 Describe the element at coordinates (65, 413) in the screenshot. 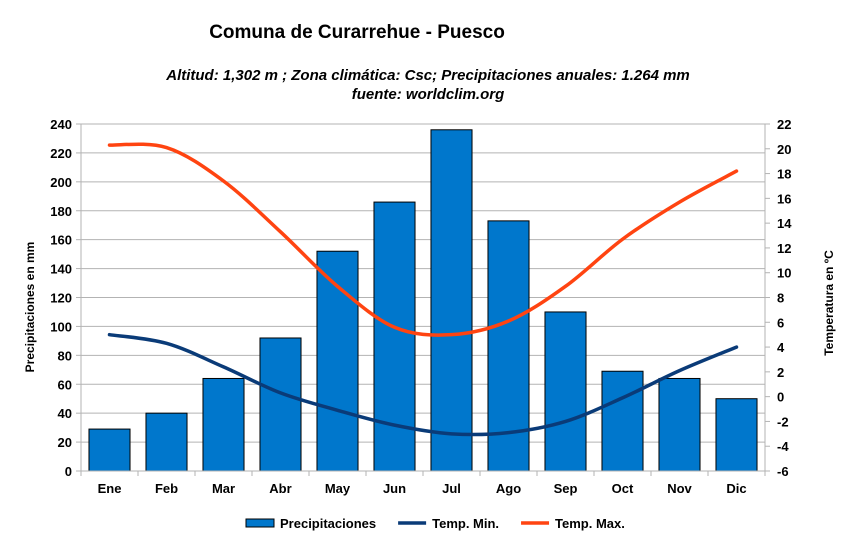

I see `y-tick-label: 40` at that location.